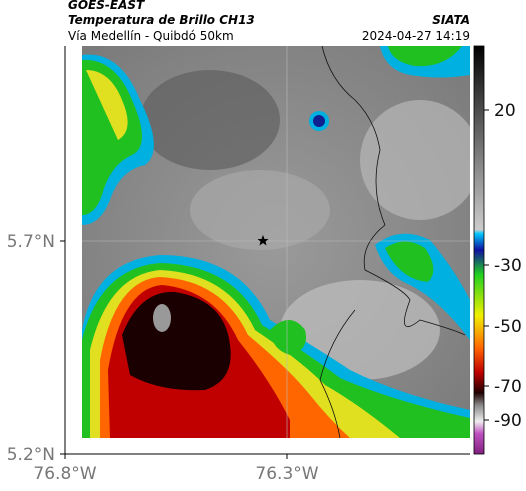  Describe the element at coordinates (416, 36) in the screenshot. I see `timestamp: 2024-04-27 14:19` at that location.